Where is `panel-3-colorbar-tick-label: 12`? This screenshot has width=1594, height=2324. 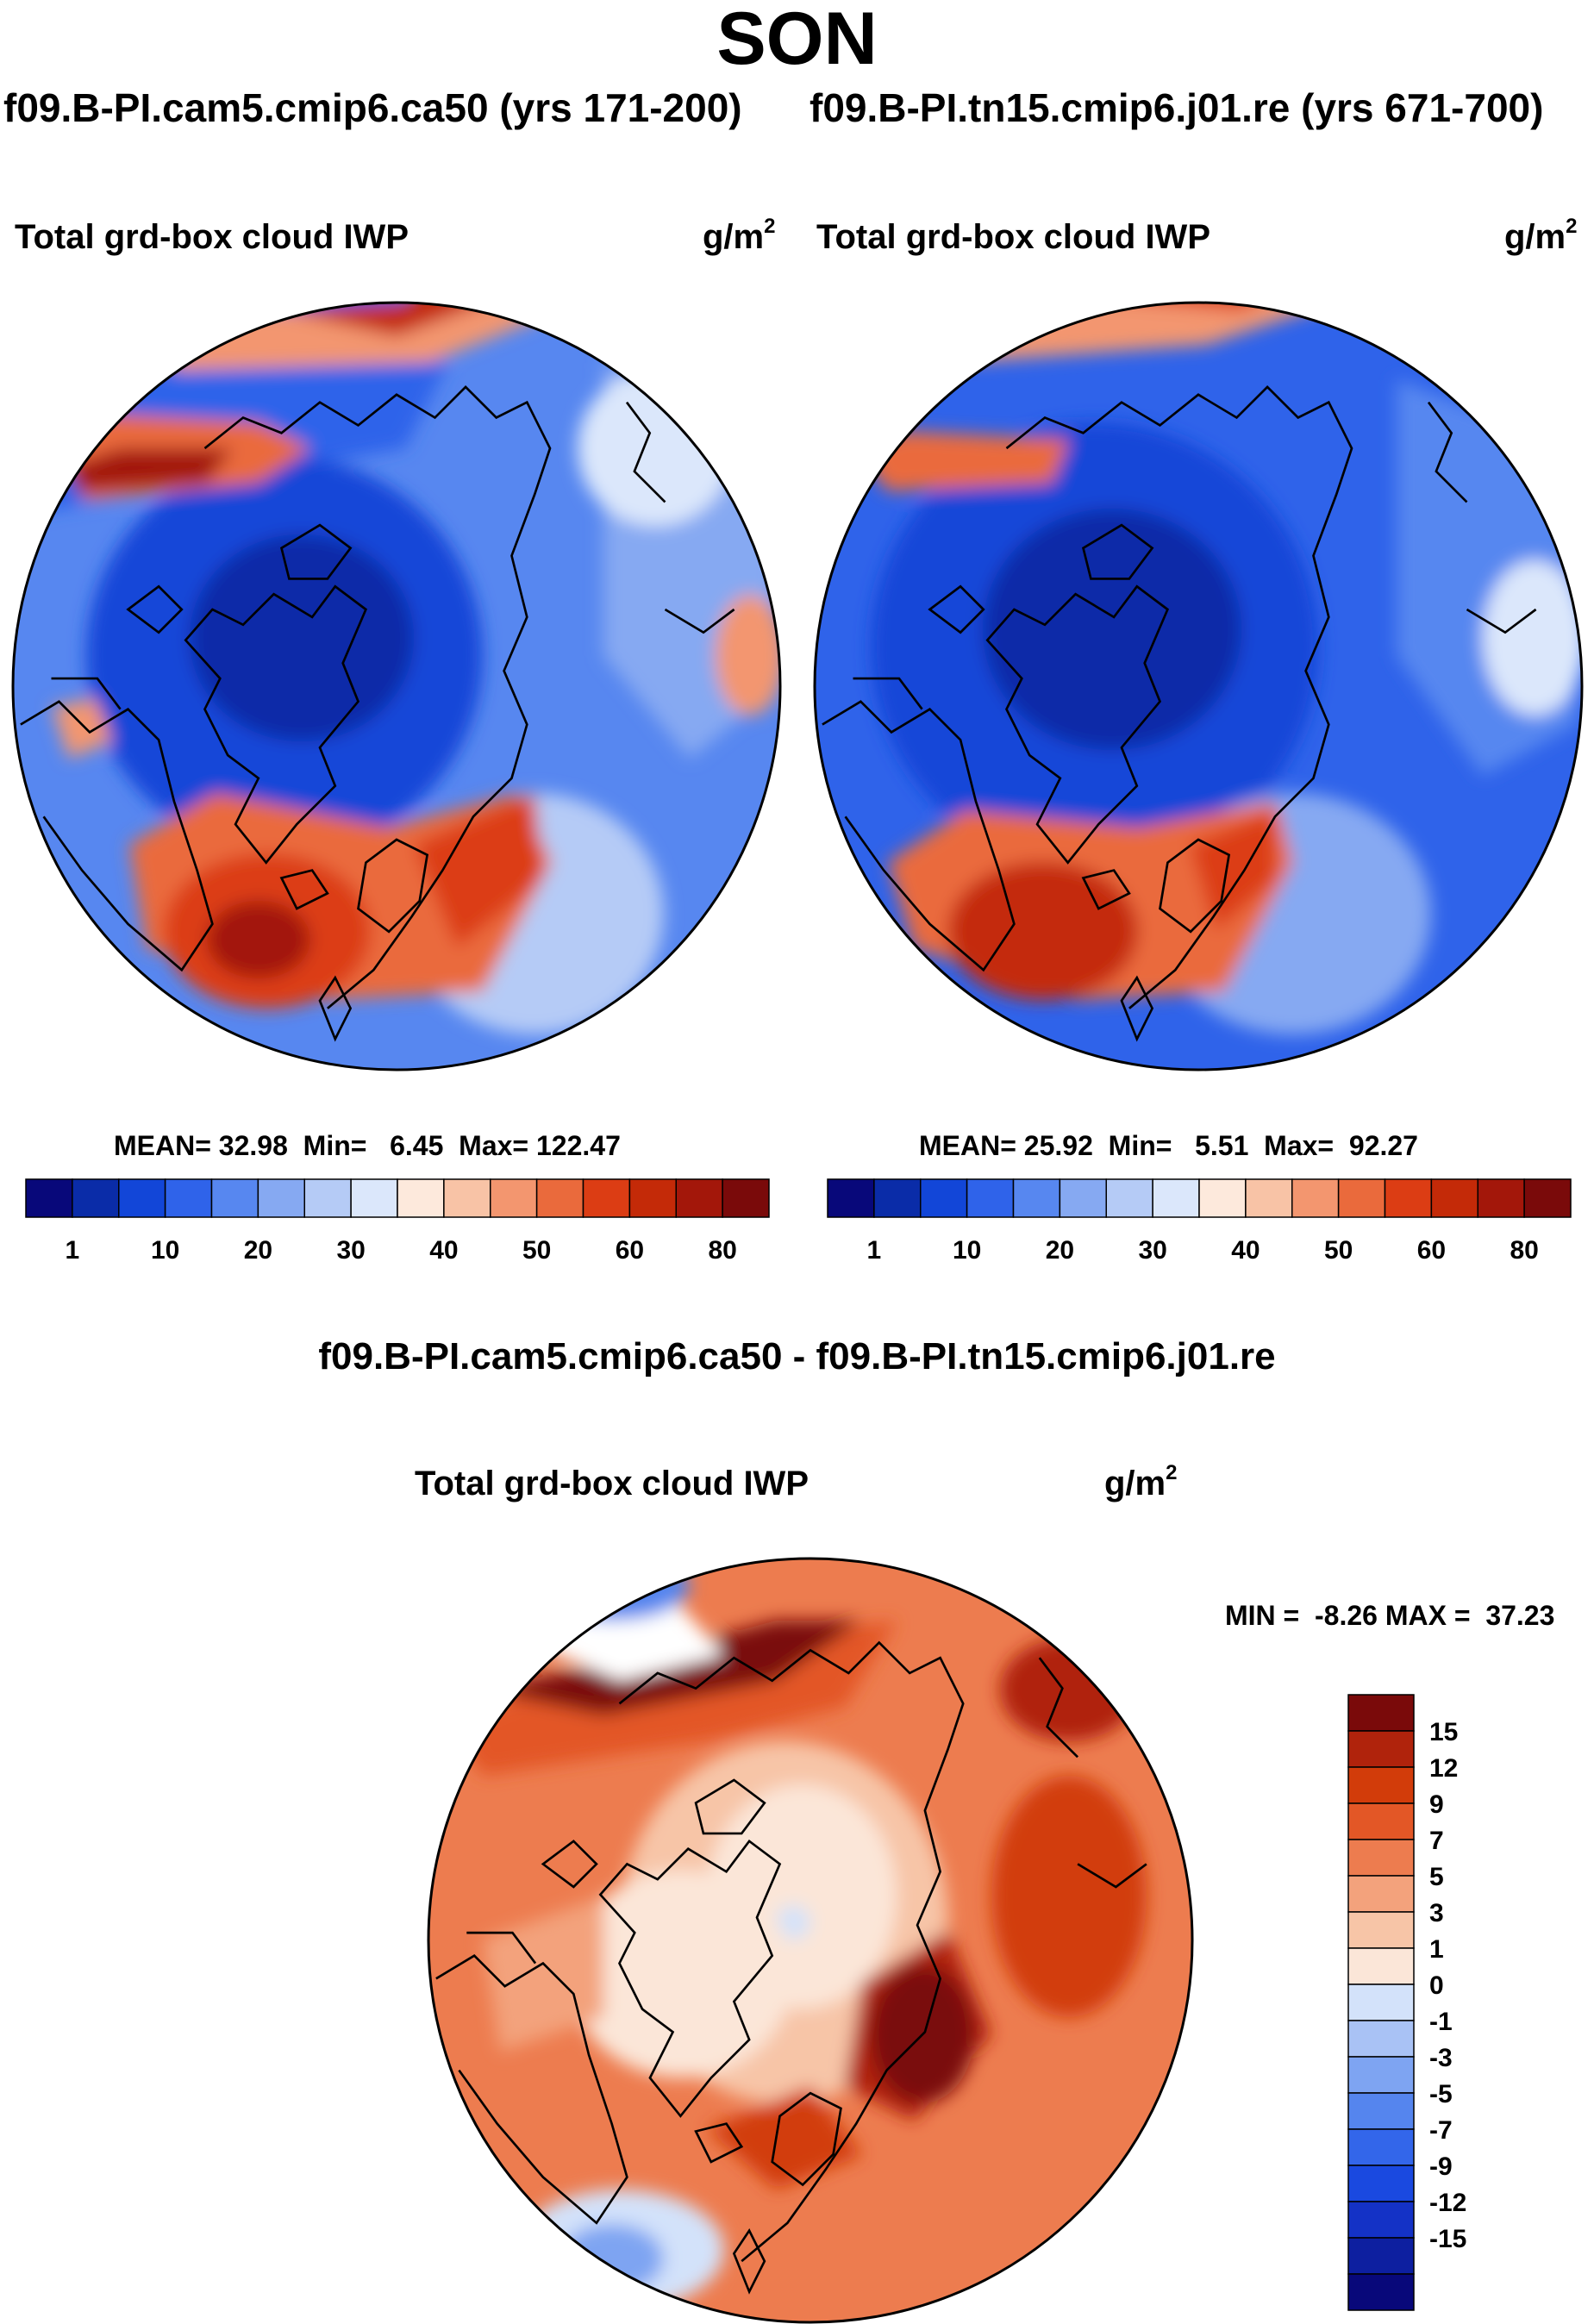
panel-3-colorbar-tick-label: 12 is located at coordinates (1444, 1768).